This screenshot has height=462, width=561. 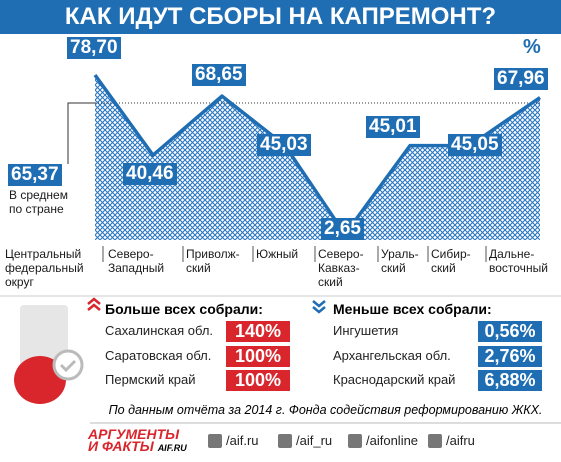 I want to click on x-tick-label: Сибир- ский, so click(x=451, y=261).